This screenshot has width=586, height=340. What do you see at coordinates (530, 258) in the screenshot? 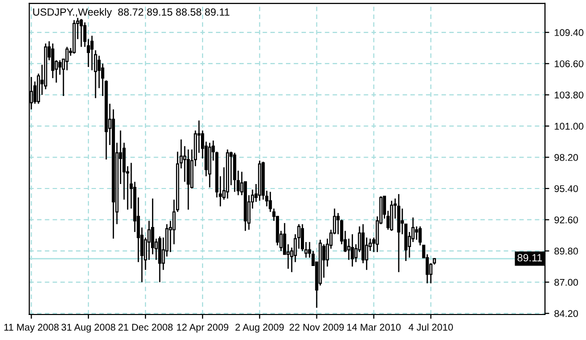
I see `ref-line-label: 89.11` at bounding box center [530, 258].